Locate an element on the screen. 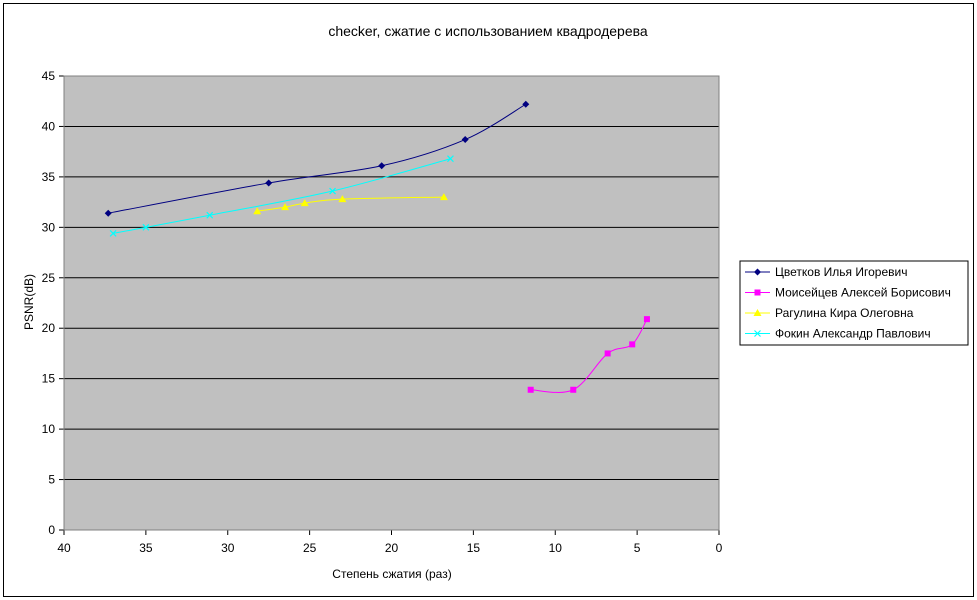 This screenshot has width=977, height=600. x-tick-label: 5 is located at coordinates (637, 548).